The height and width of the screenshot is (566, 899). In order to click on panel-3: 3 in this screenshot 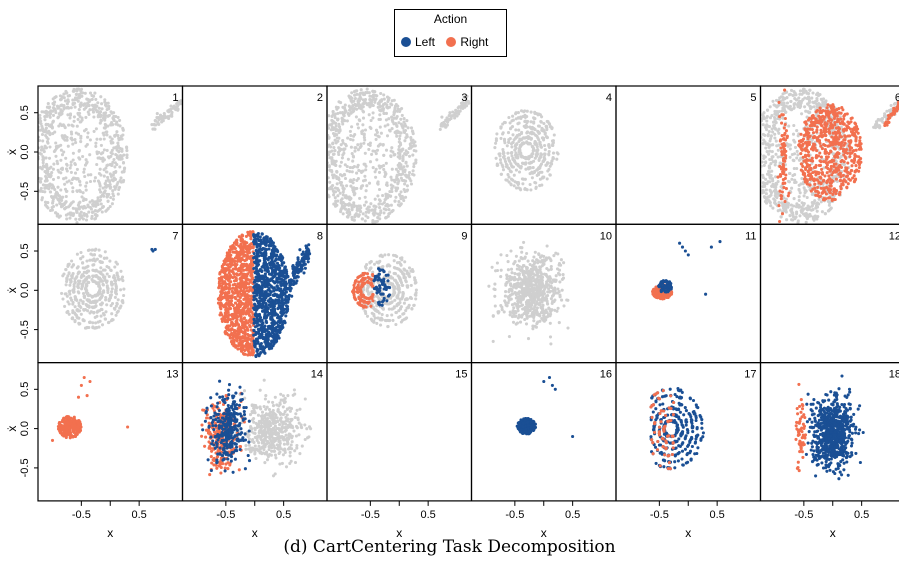, I will do `click(399, 155)`.